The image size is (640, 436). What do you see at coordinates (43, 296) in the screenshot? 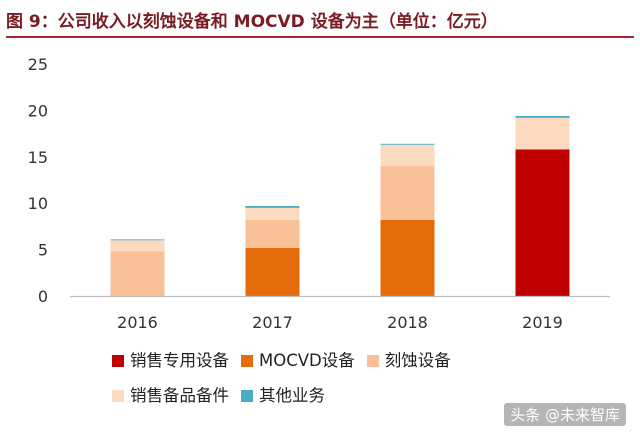
I see `y-tick-label: 0` at bounding box center [43, 296].